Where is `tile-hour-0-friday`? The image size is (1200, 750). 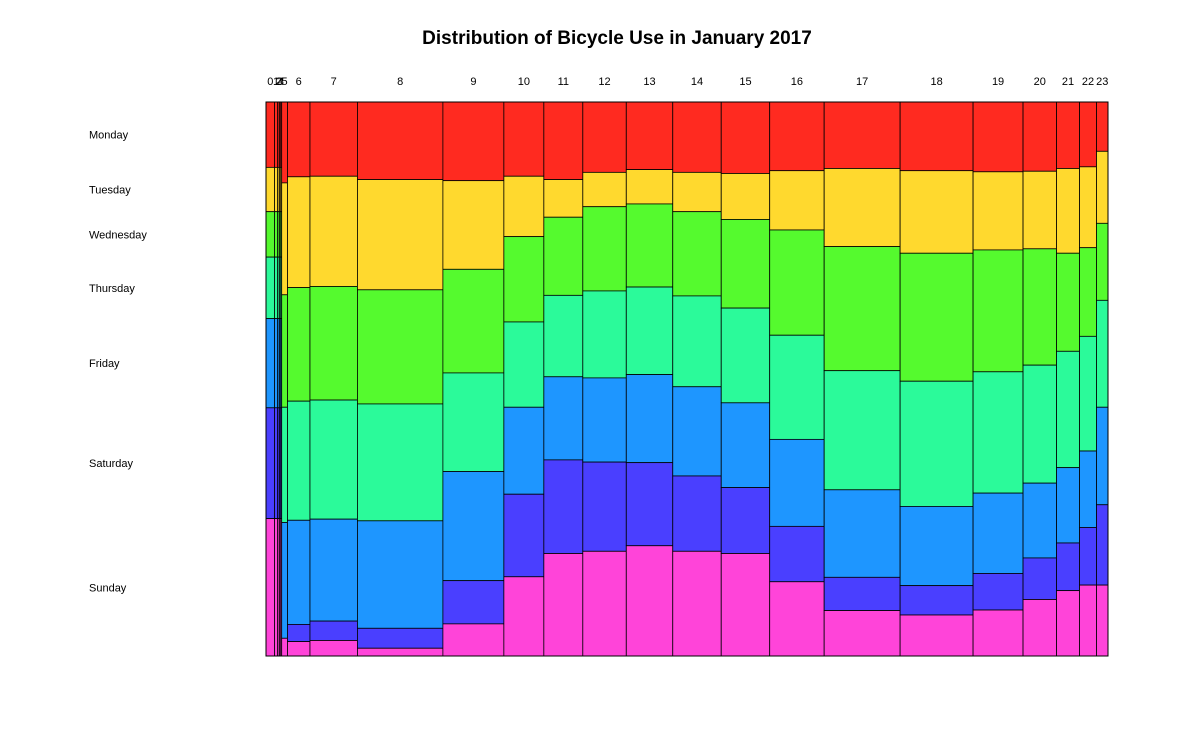 tile-hour-0-friday is located at coordinates (270, 363).